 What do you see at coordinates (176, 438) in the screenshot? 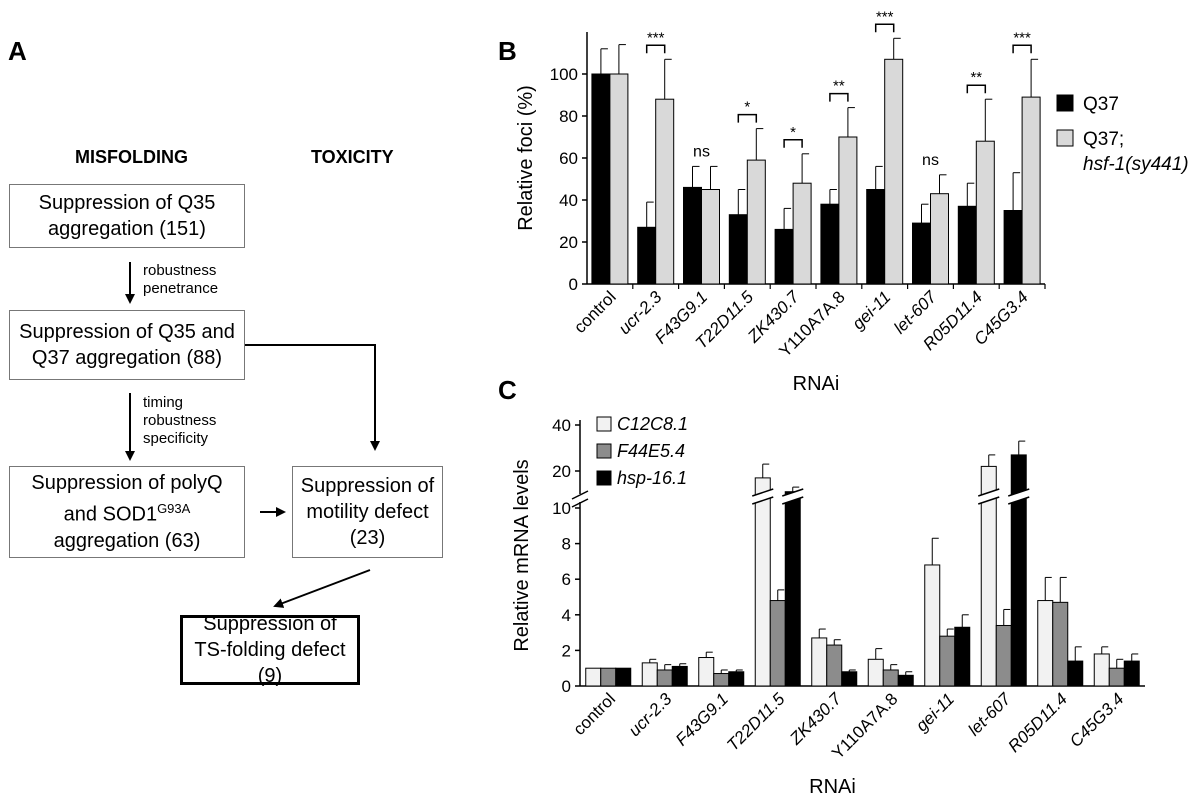
I see `arrow2-label-line3: specificity` at bounding box center [176, 438].